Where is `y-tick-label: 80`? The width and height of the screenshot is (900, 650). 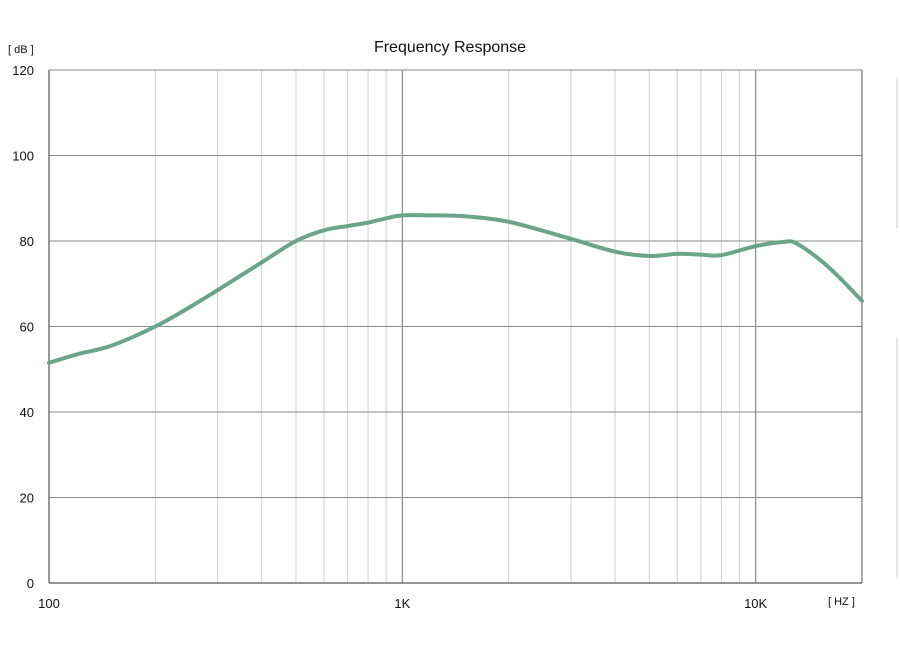 y-tick-label: 80 is located at coordinates (27, 241).